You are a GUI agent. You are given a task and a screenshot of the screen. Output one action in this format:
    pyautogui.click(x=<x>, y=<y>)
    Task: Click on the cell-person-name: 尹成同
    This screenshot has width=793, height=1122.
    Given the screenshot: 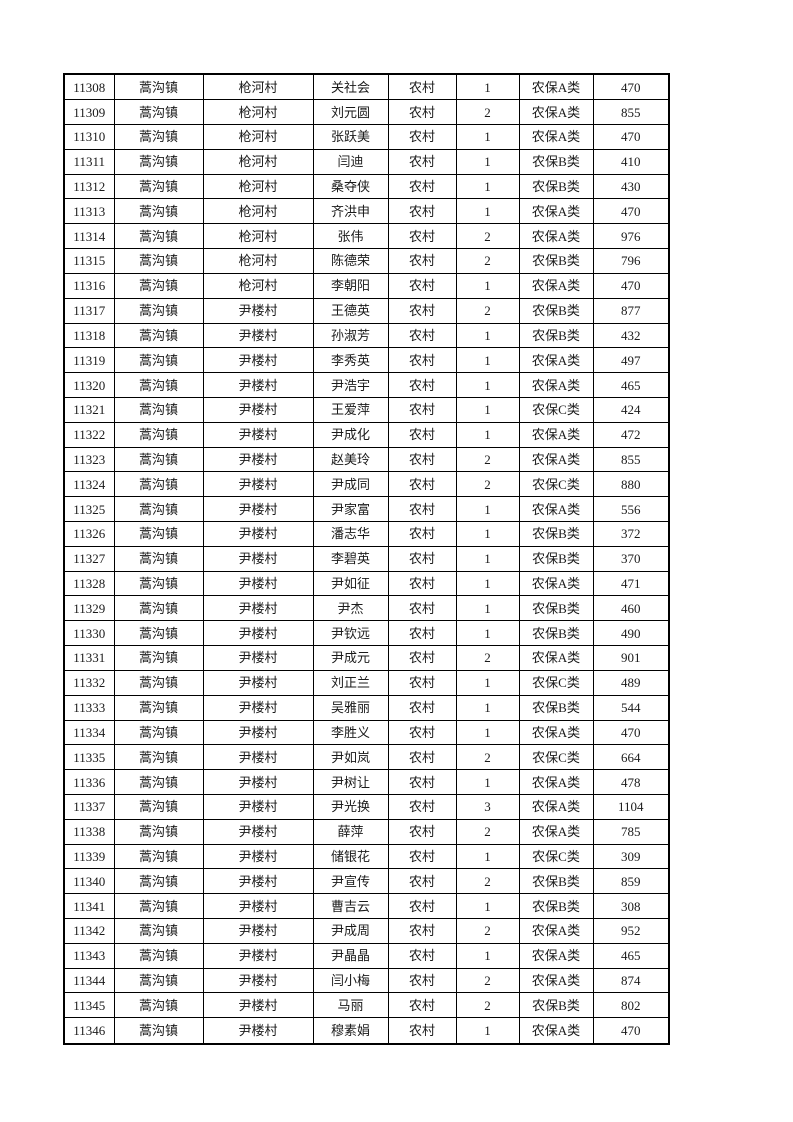 What is the action you would take?
    pyautogui.click(x=350, y=484)
    